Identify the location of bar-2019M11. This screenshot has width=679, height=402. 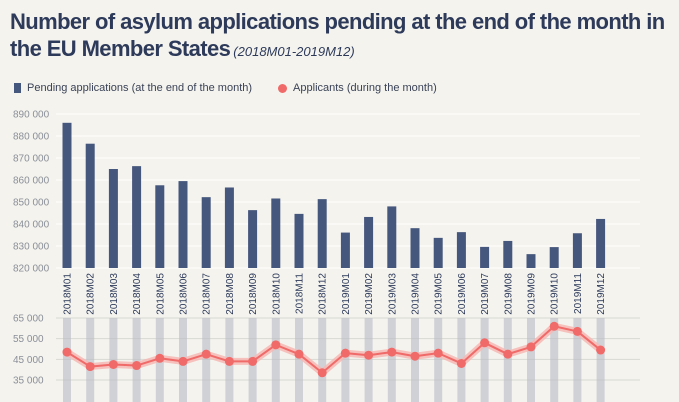
(577, 250).